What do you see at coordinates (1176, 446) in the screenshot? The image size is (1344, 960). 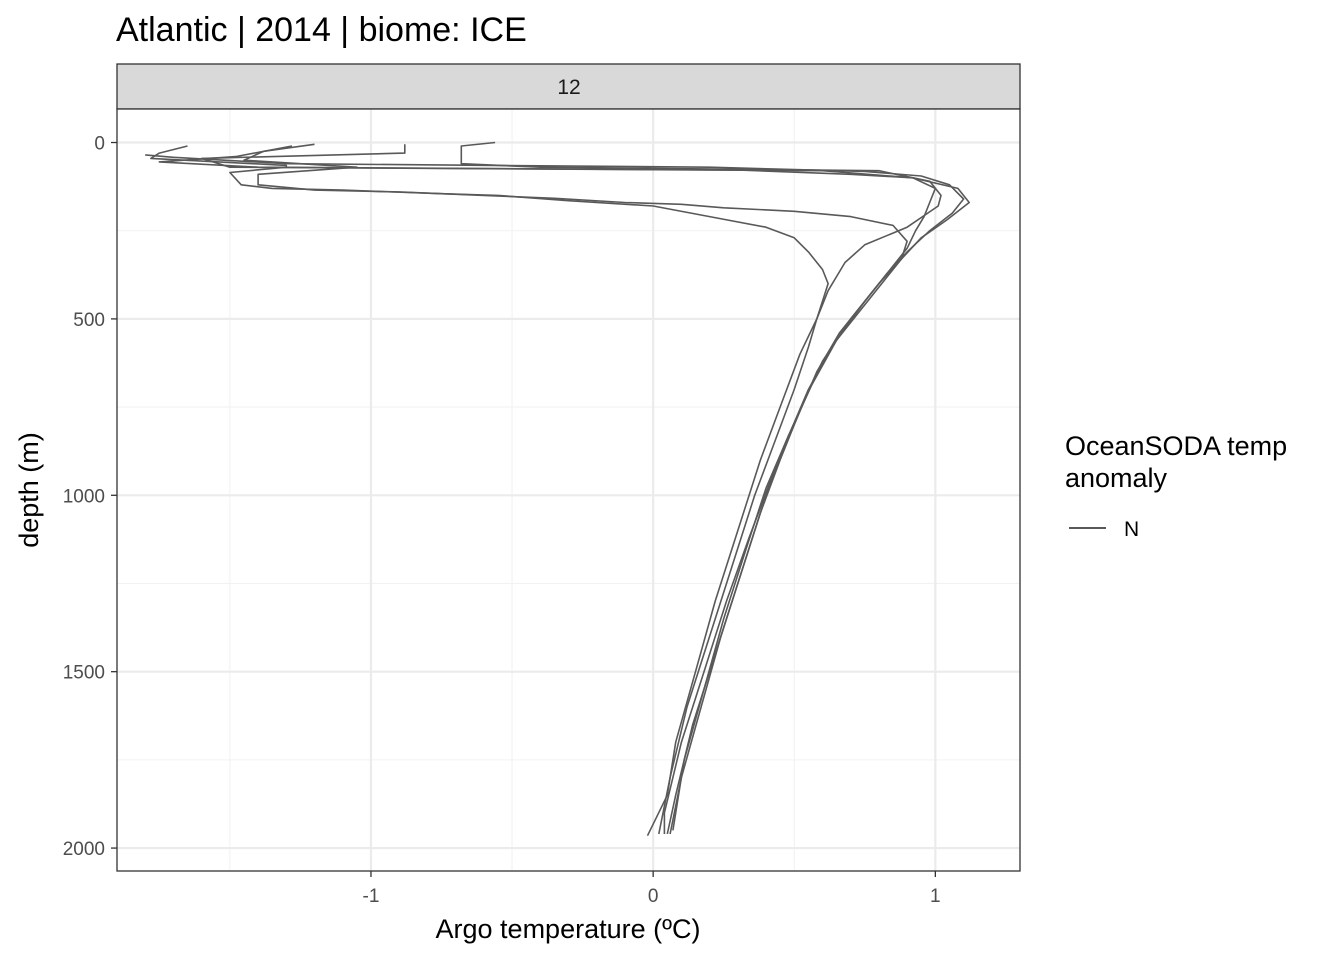 I see `legend-title-line1: OceanSODA temp` at bounding box center [1176, 446].